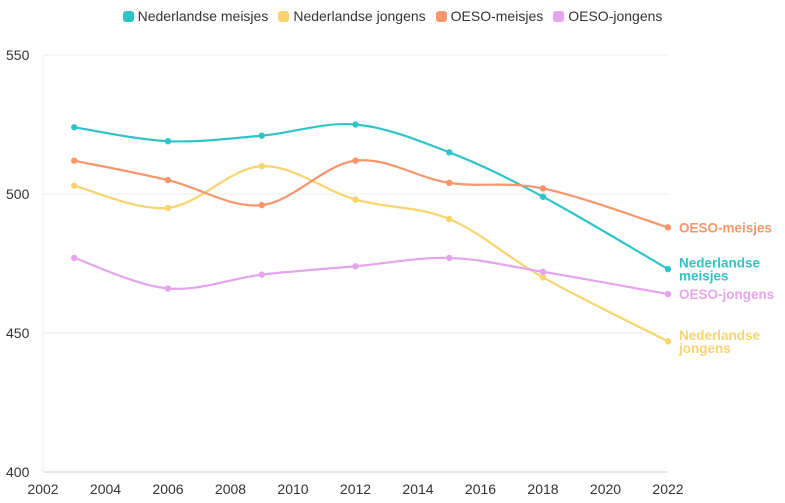 The width and height of the screenshot is (785, 503). Describe the element at coordinates (105, 489) in the screenshot. I see `x-tick-label: 2004` at that location.